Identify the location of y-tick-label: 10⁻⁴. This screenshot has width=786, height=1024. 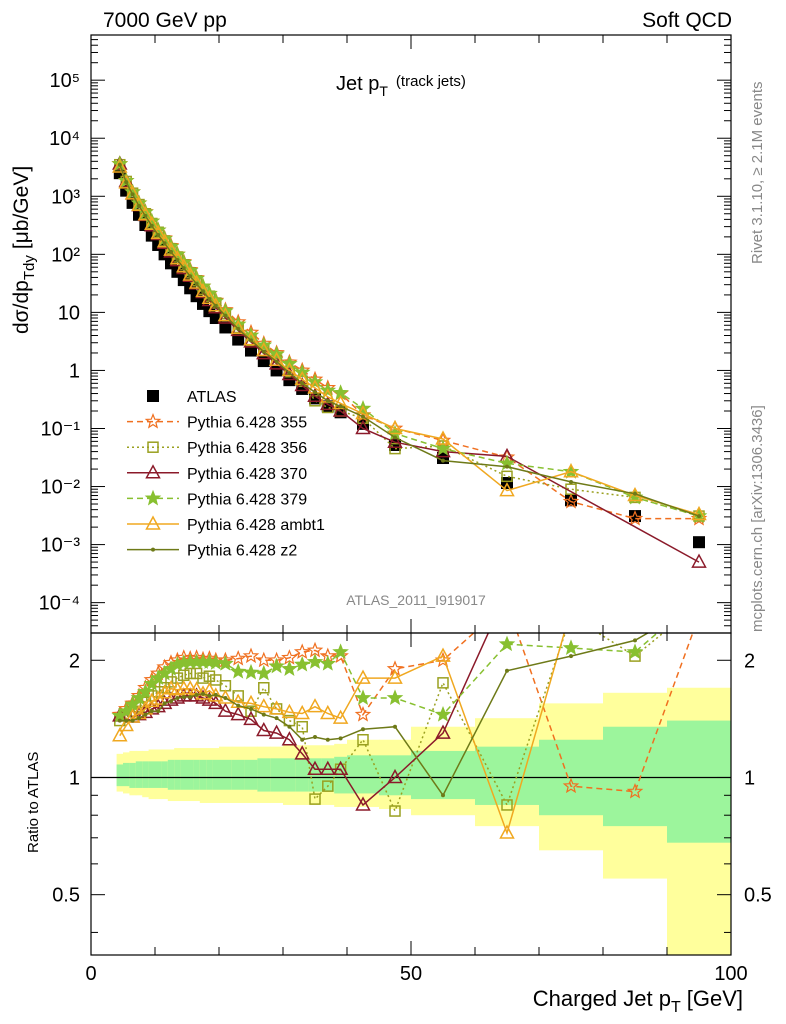
(59, 604).